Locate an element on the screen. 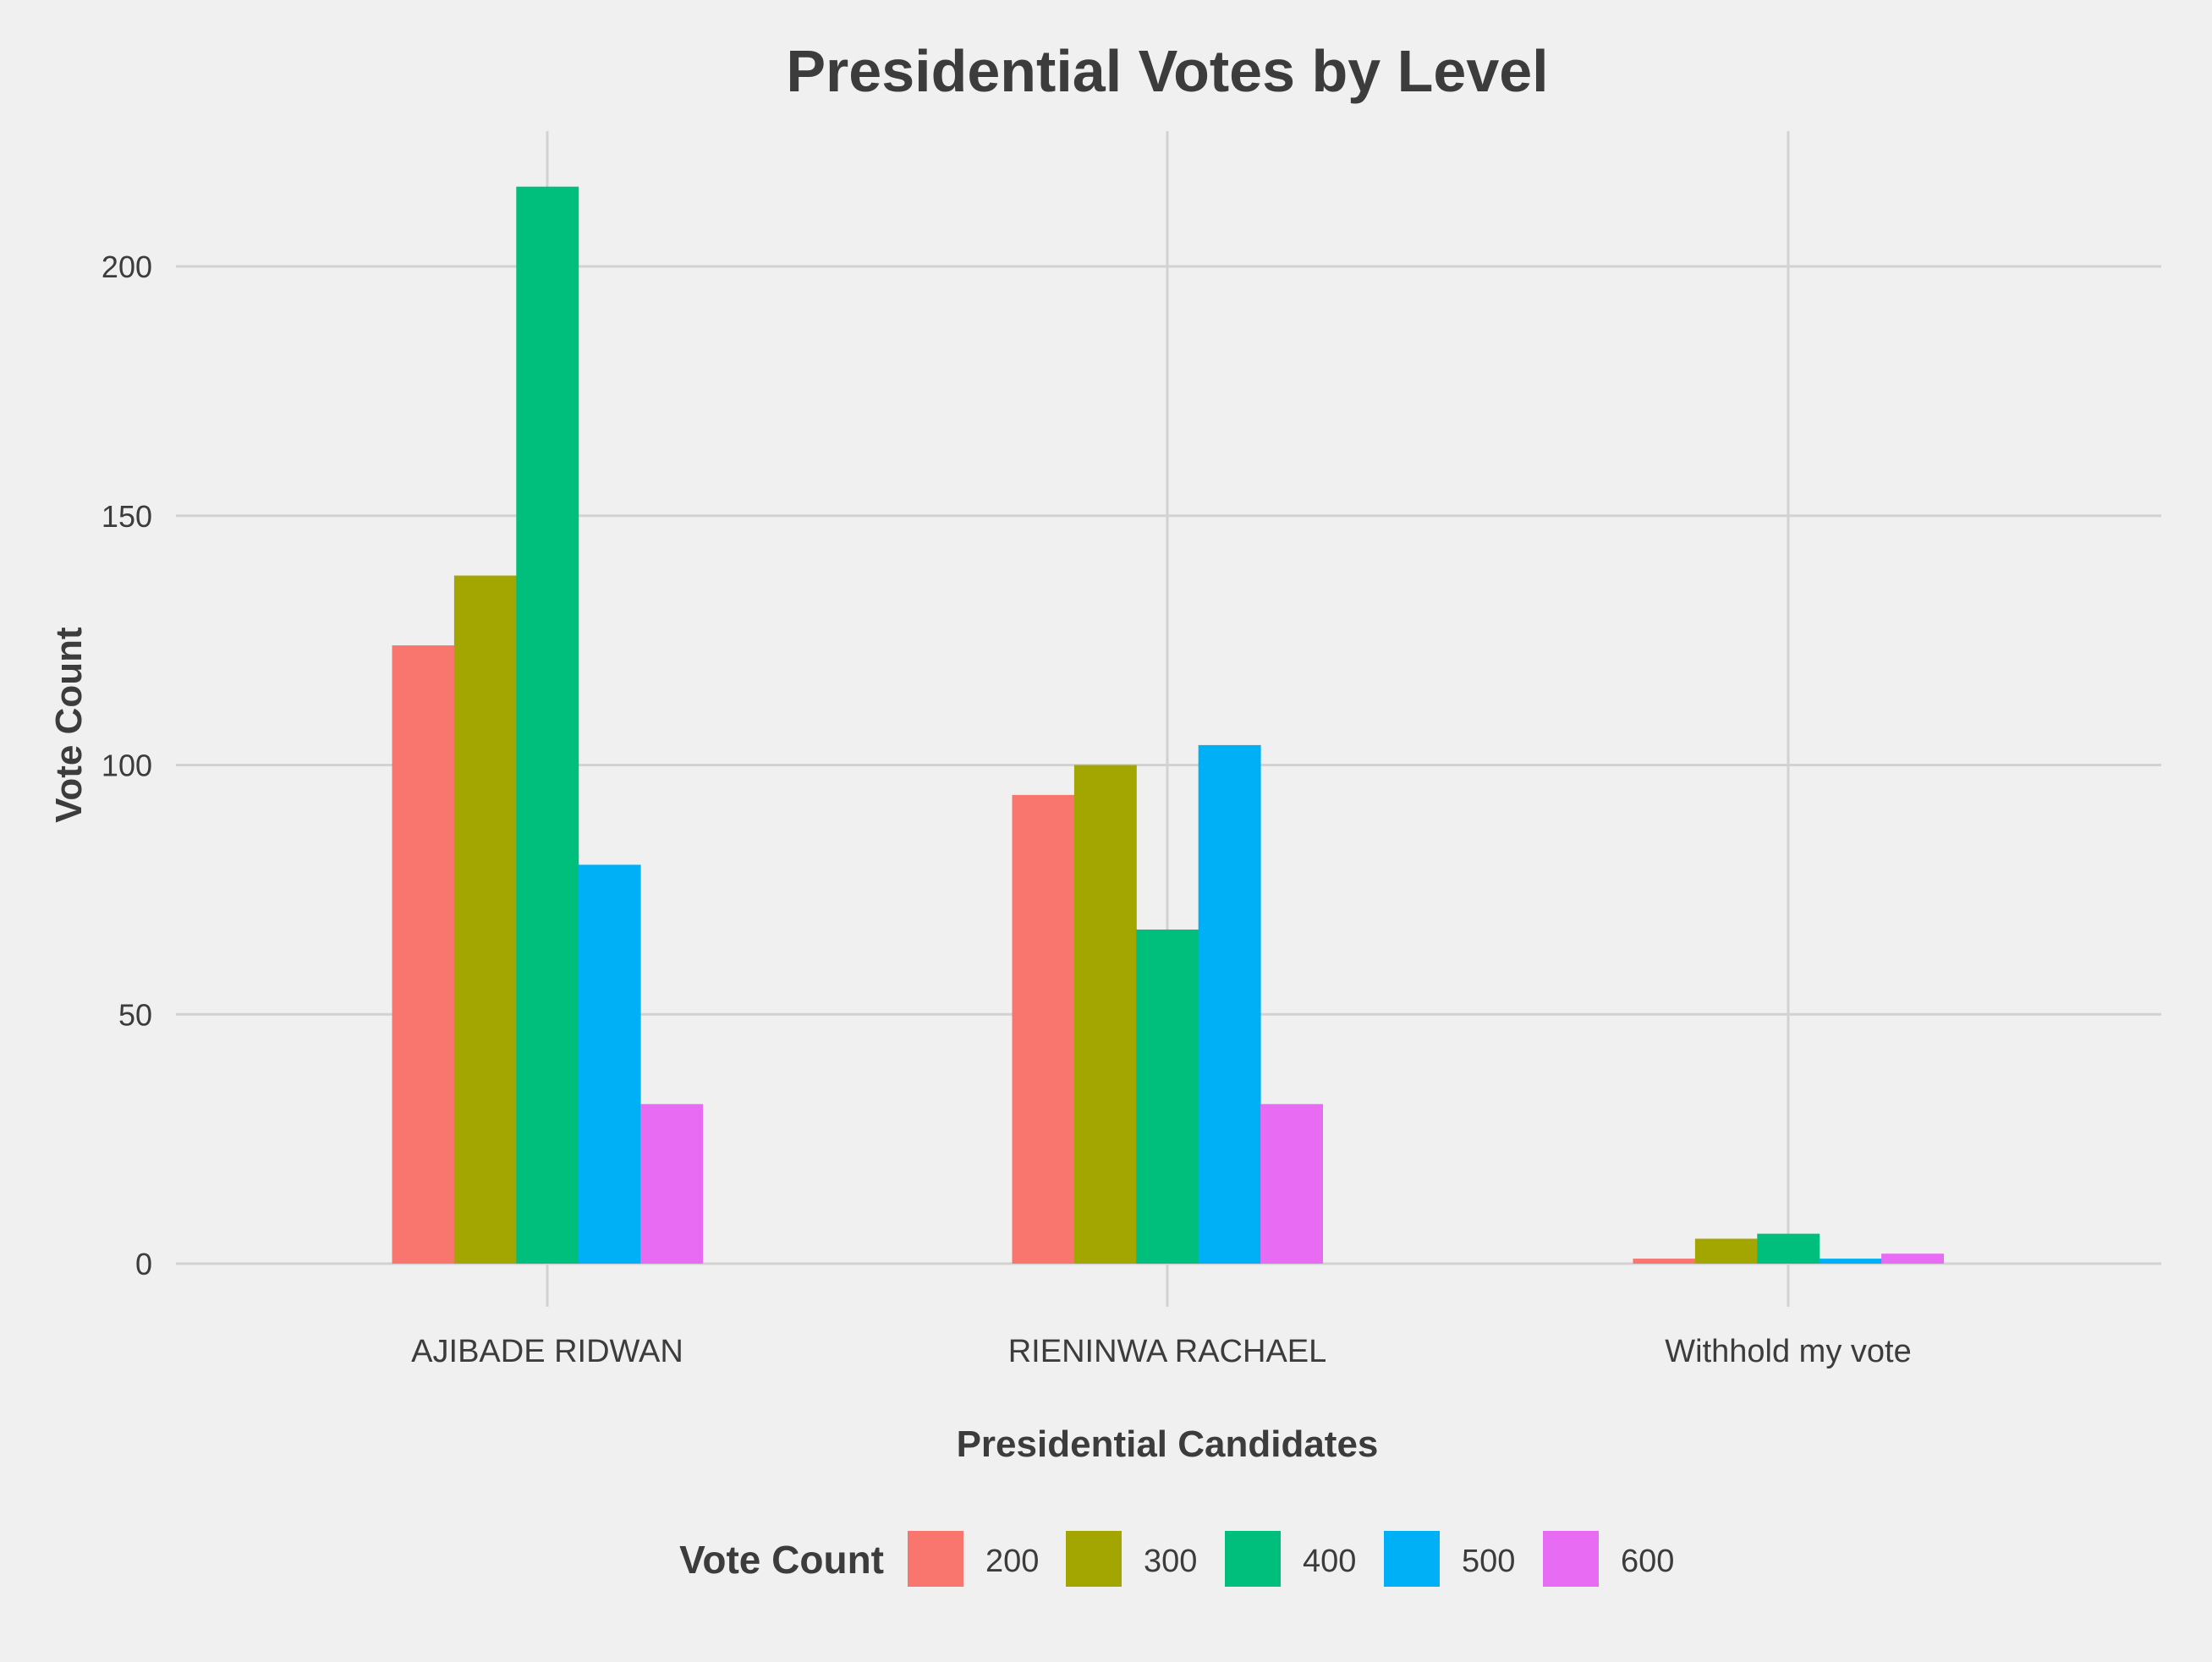 This screenshot has height=1662, width=2212. legend: Vote Count 200 300 400 500 600 is located at coordinates (1176, 1559).